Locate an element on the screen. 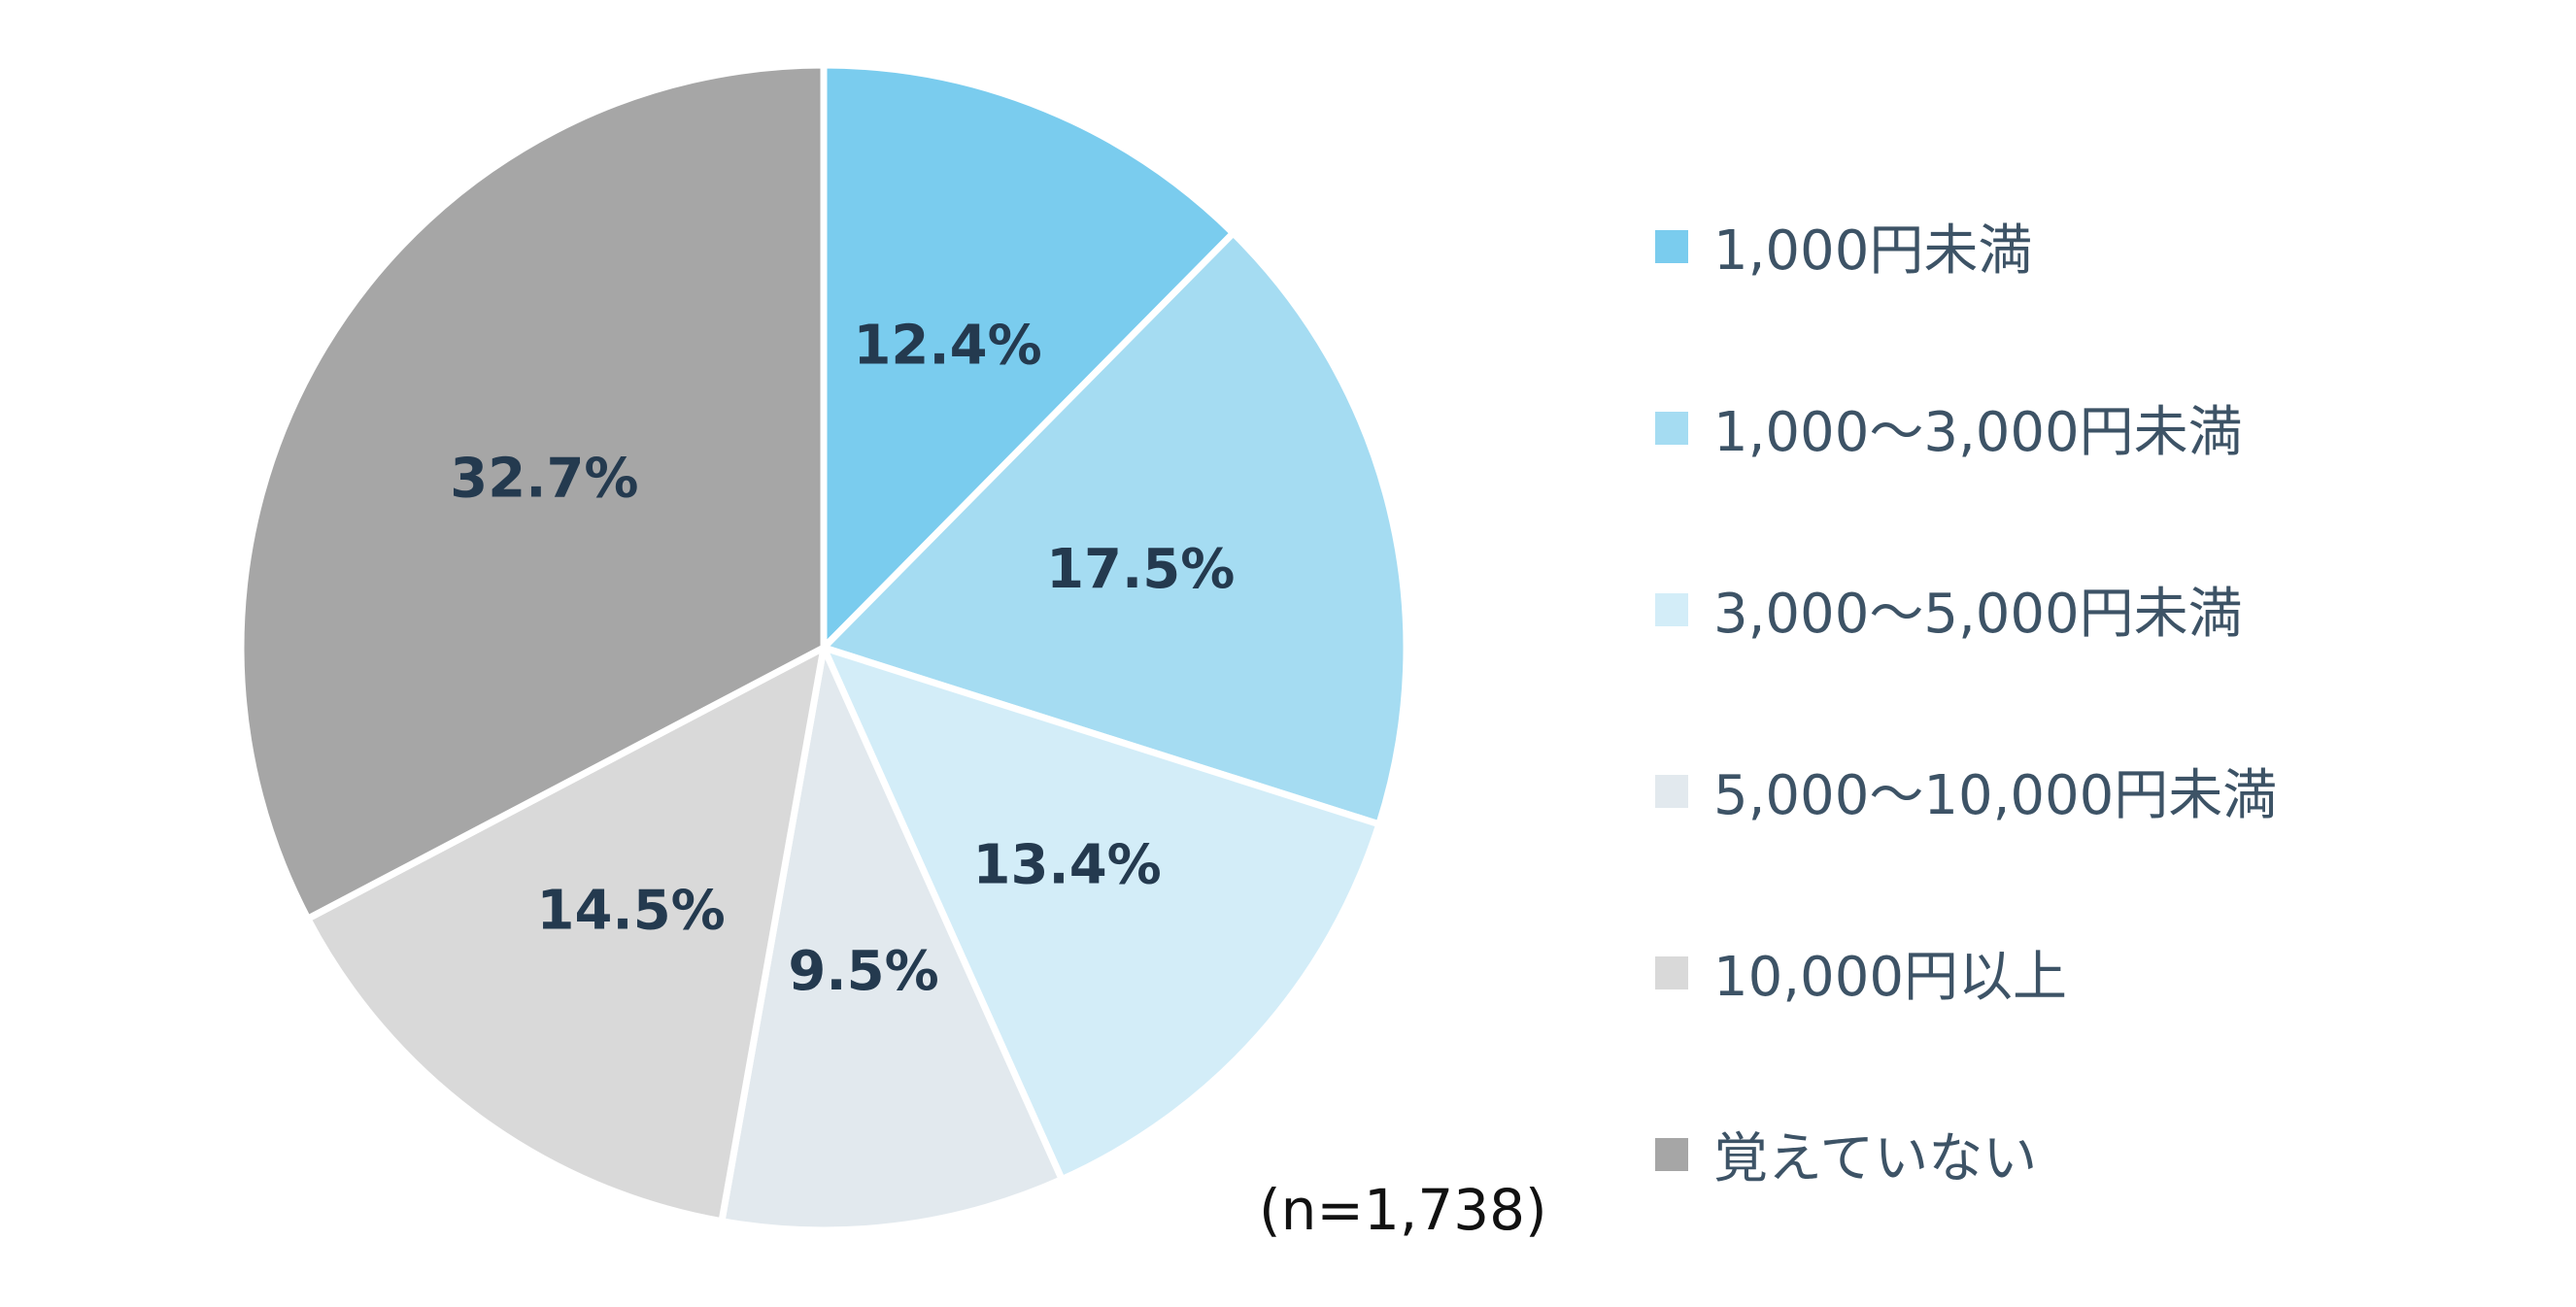  legend-label: 1,000円未満 is located at coordinates (1873, 251).